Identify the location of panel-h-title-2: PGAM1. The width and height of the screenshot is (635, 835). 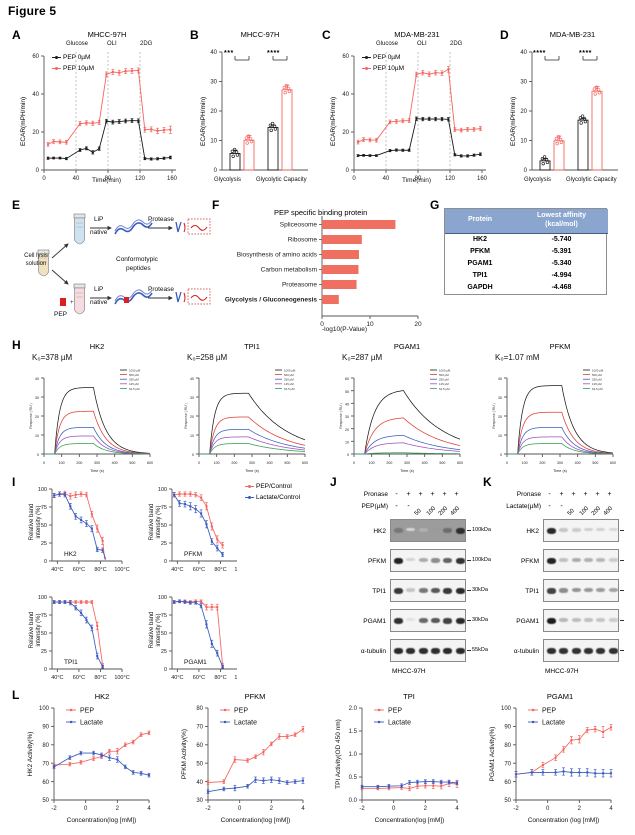
(407, 346).